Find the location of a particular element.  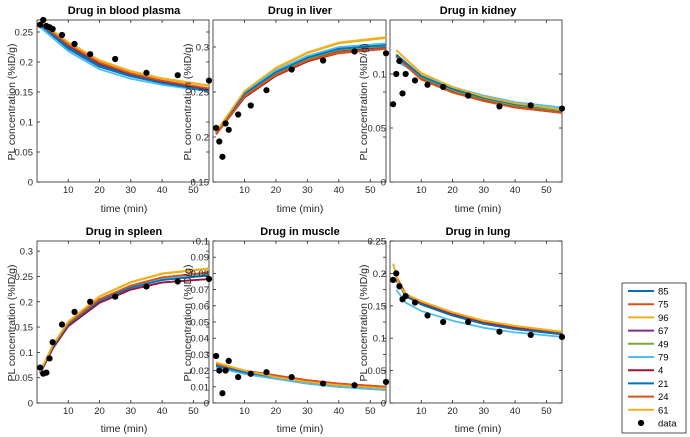

legend-data-marker is located at coordinates (641, 423).